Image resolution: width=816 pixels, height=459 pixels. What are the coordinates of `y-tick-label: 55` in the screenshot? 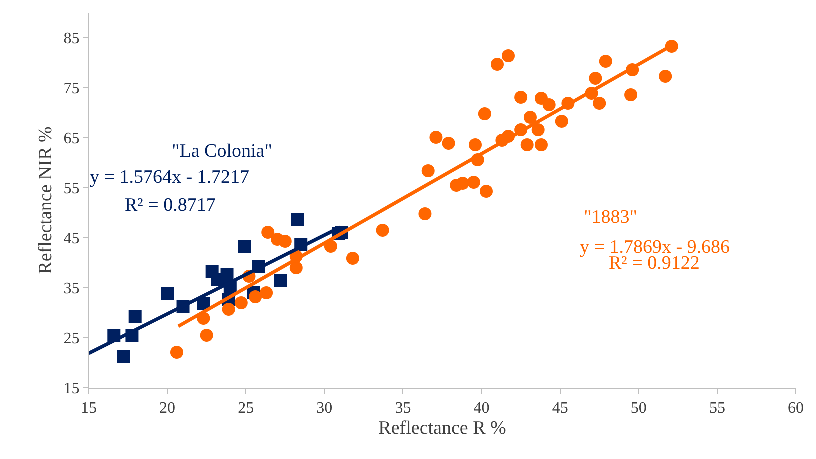 It's located at (72, 189).